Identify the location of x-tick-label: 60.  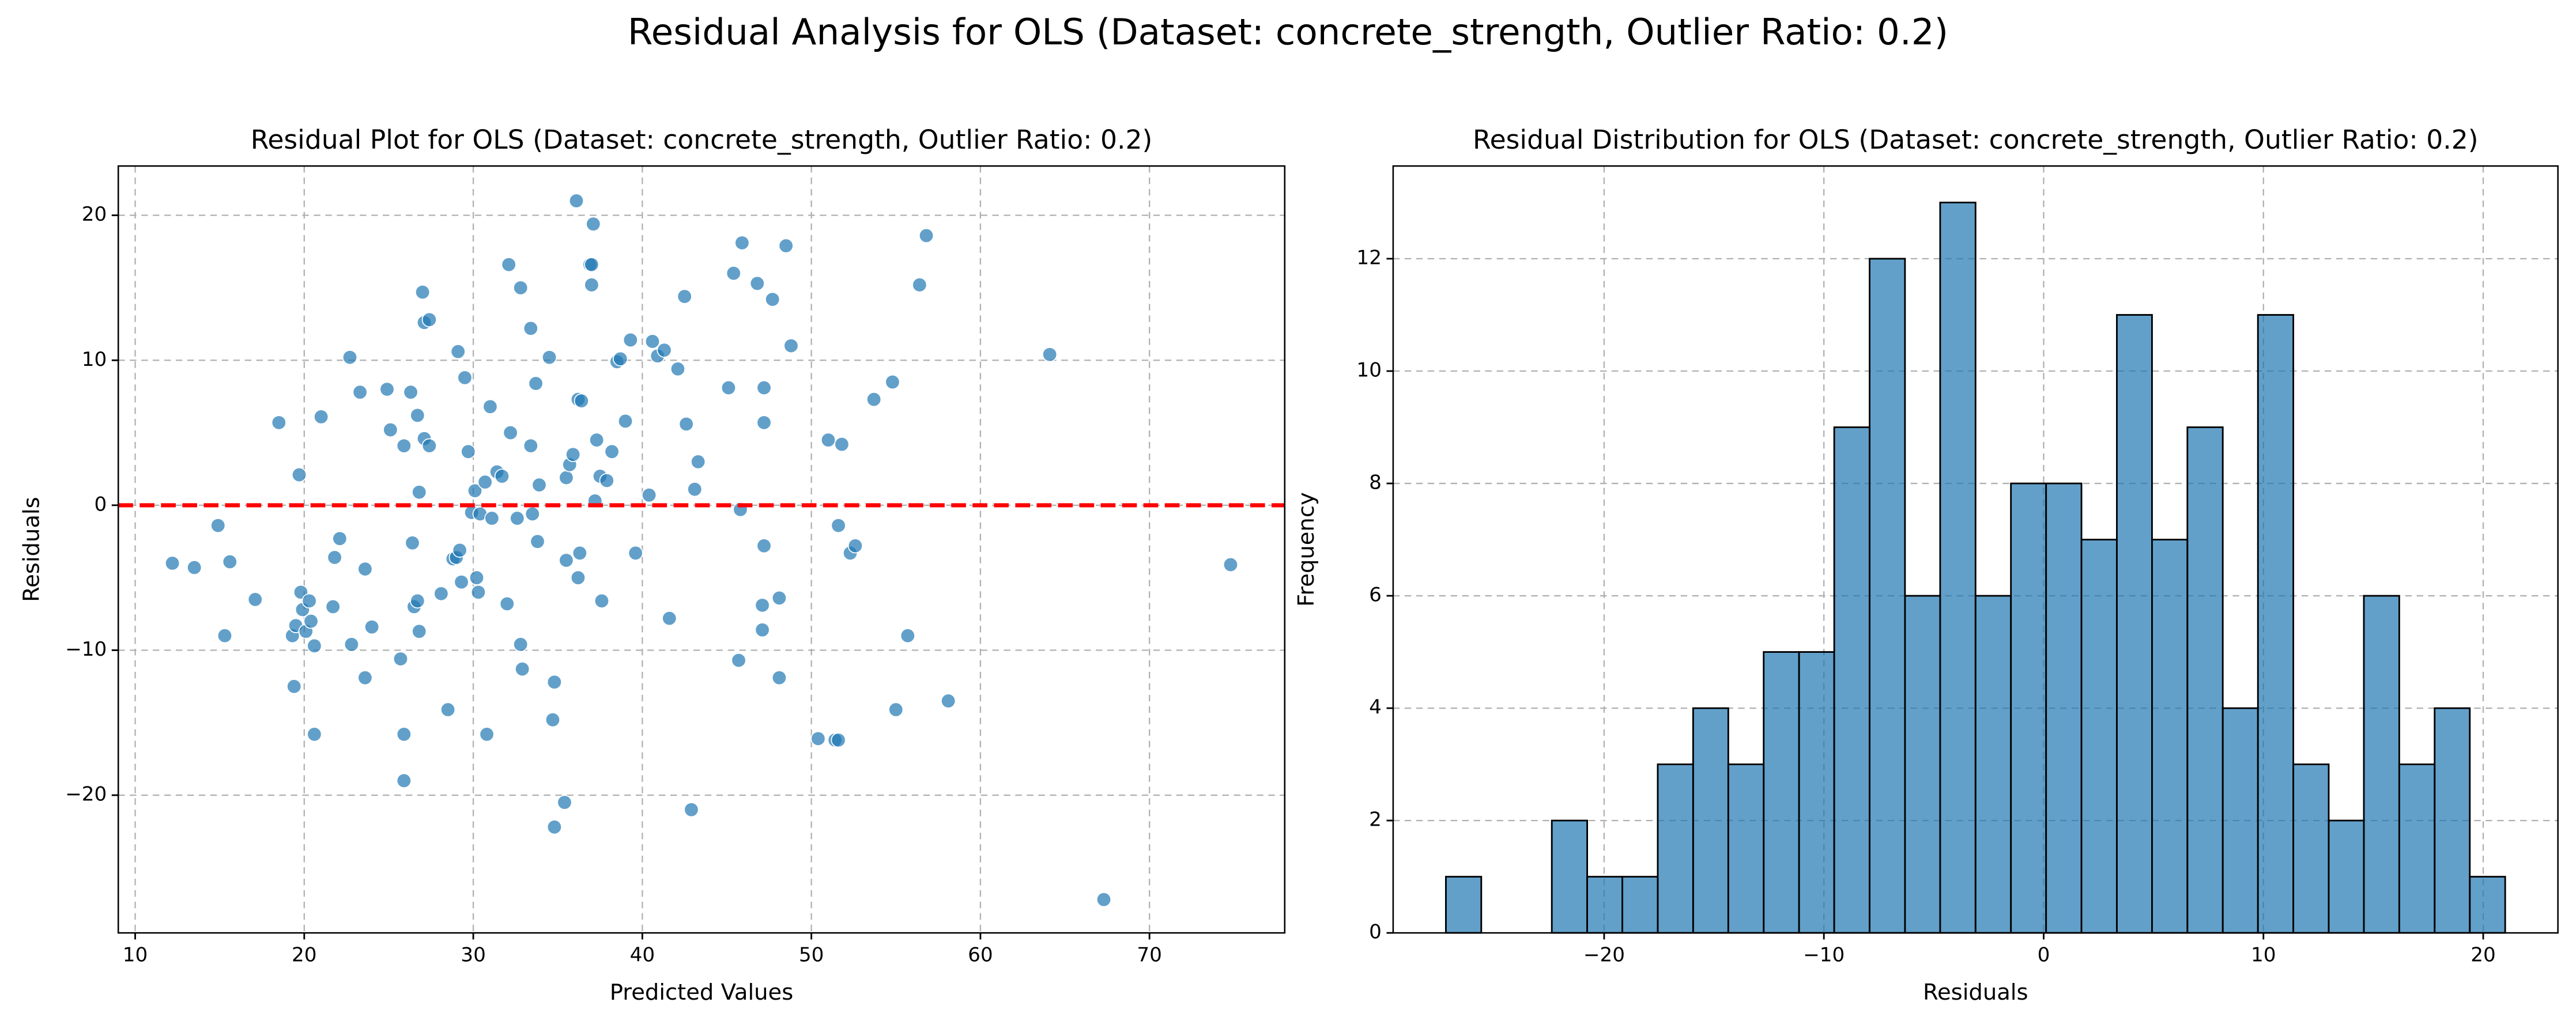
(980, 955).